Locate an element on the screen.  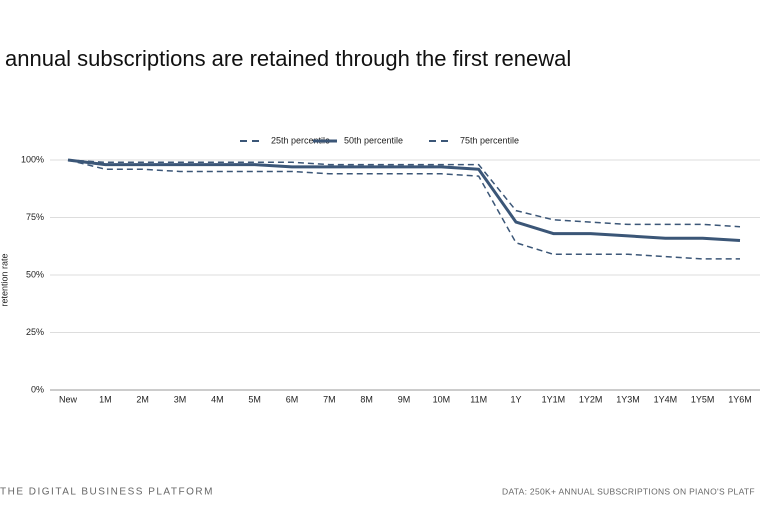
x-tick-label: 9M is located at coordinates (404, 399).